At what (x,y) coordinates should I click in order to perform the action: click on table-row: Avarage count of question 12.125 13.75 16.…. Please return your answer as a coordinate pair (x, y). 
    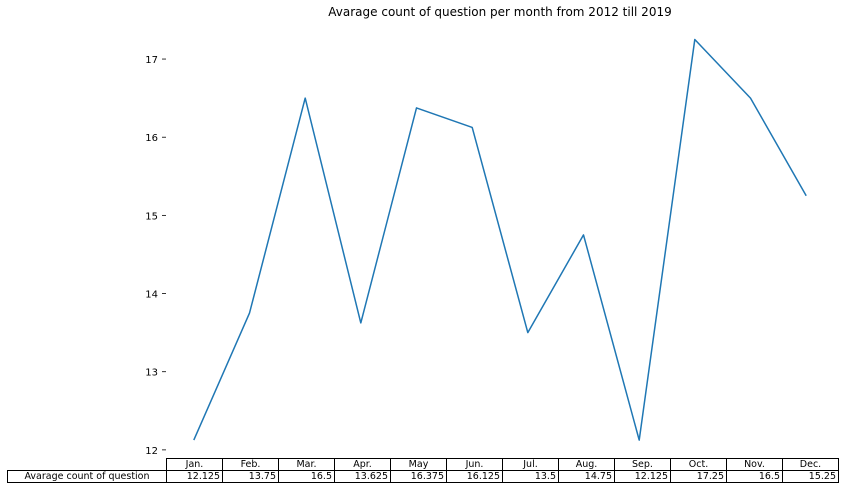
    Looking at the image, I should click on (423, 476).